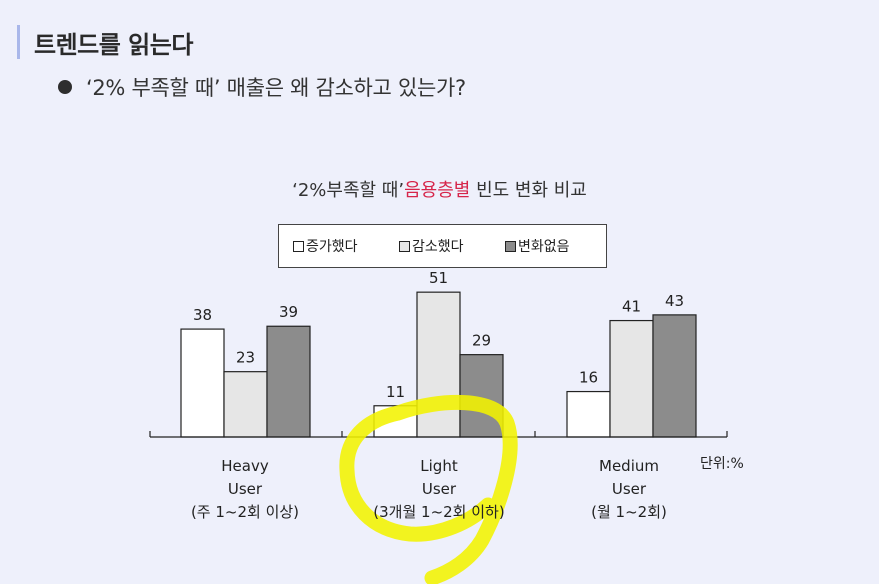 This screenshot has width=879, height=584. What do you see at coordinates (439, 466) in the screenshot?
I see `category-label-line: Light` at bounding box center [439, 466].